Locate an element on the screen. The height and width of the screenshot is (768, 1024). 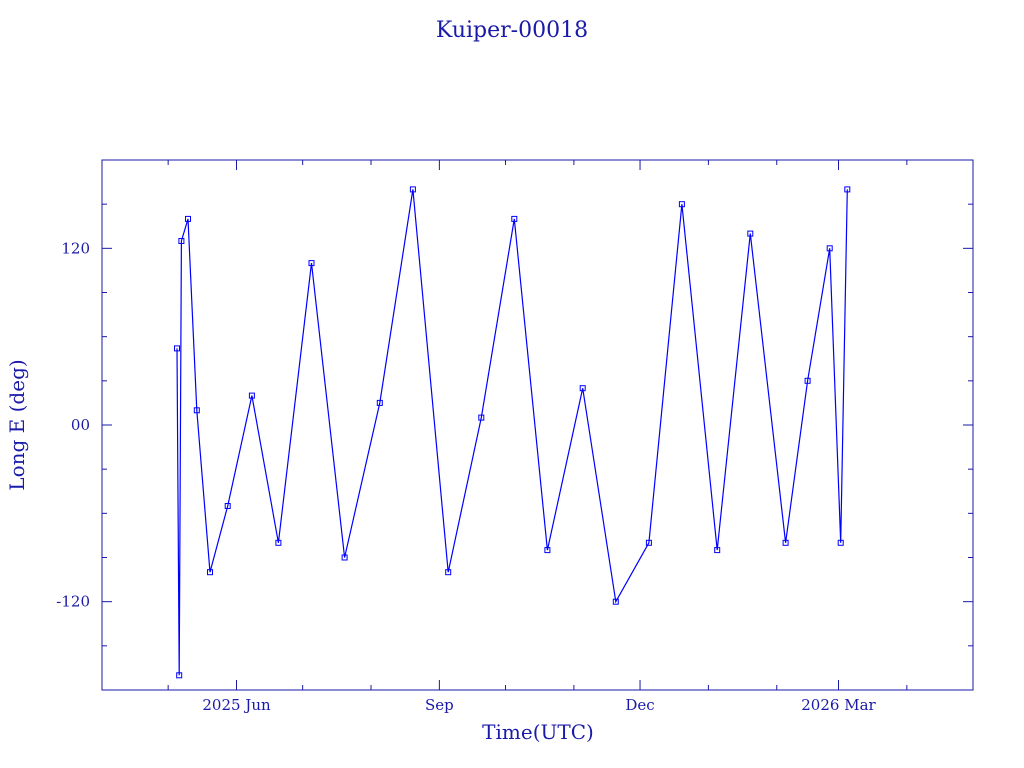
x-tick-label: Sep is located at coordinates (439, 705).